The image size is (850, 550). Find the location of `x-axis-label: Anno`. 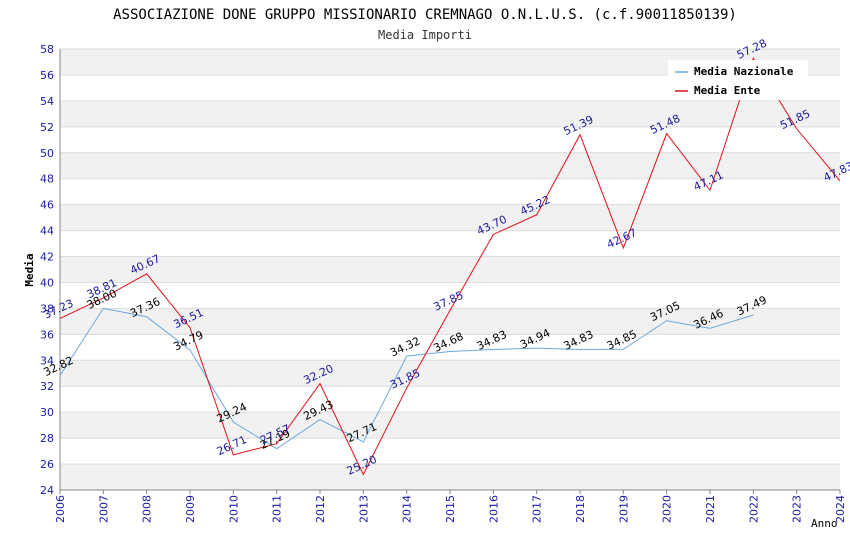

x-axis-label: Anno is located at coordinates (824, 523).